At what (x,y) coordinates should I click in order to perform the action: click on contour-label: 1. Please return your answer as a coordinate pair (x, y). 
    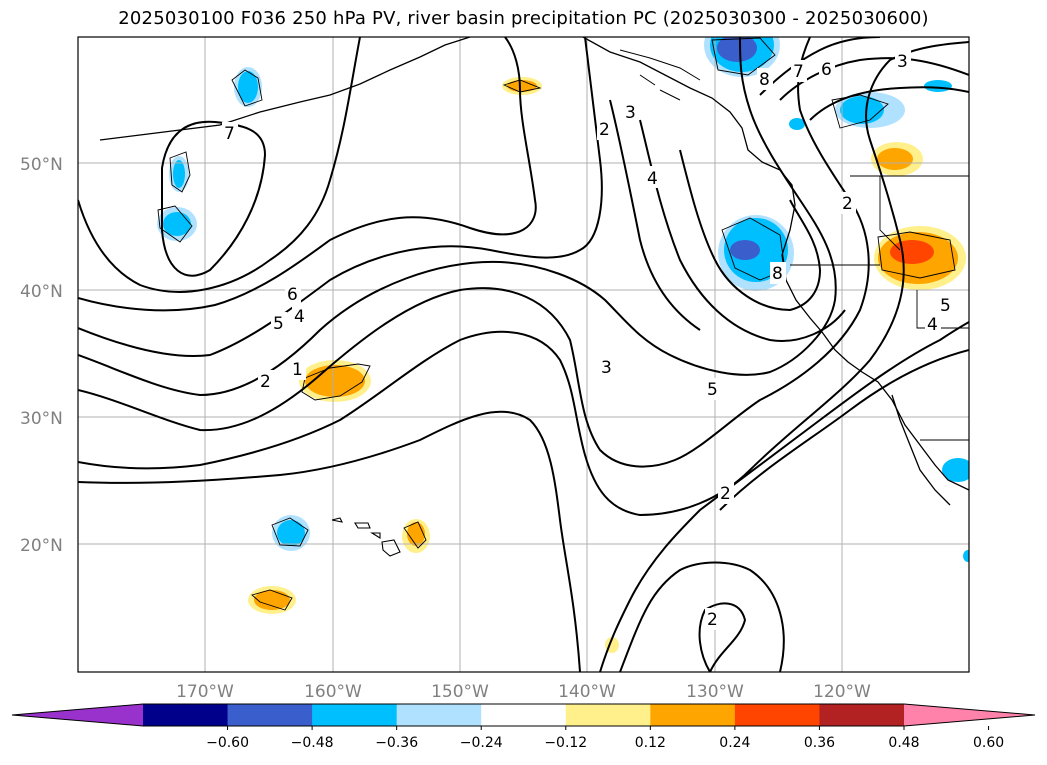
    Looking at the image, I should click on (297, 370).